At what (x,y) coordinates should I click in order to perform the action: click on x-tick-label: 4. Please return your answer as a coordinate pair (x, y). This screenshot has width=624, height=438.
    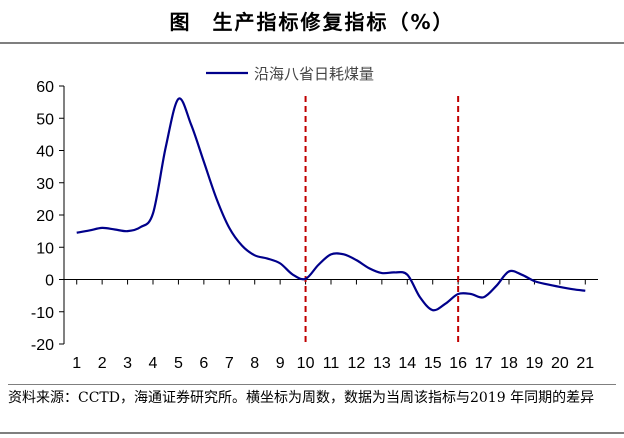
    Looking at the image, I should click on (153, 363).